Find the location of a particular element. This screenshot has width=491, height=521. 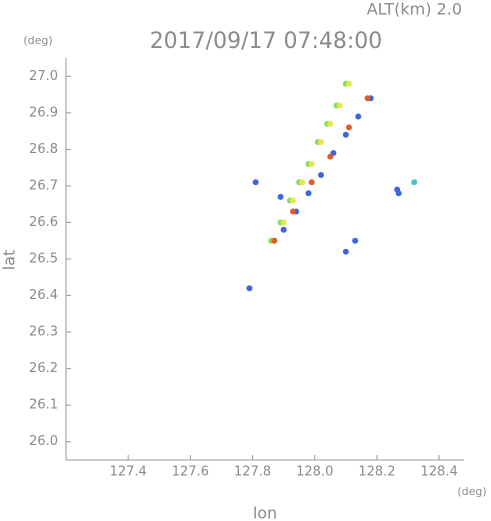

x-tick-label: 127.8 is located at coordinates (252, 472).